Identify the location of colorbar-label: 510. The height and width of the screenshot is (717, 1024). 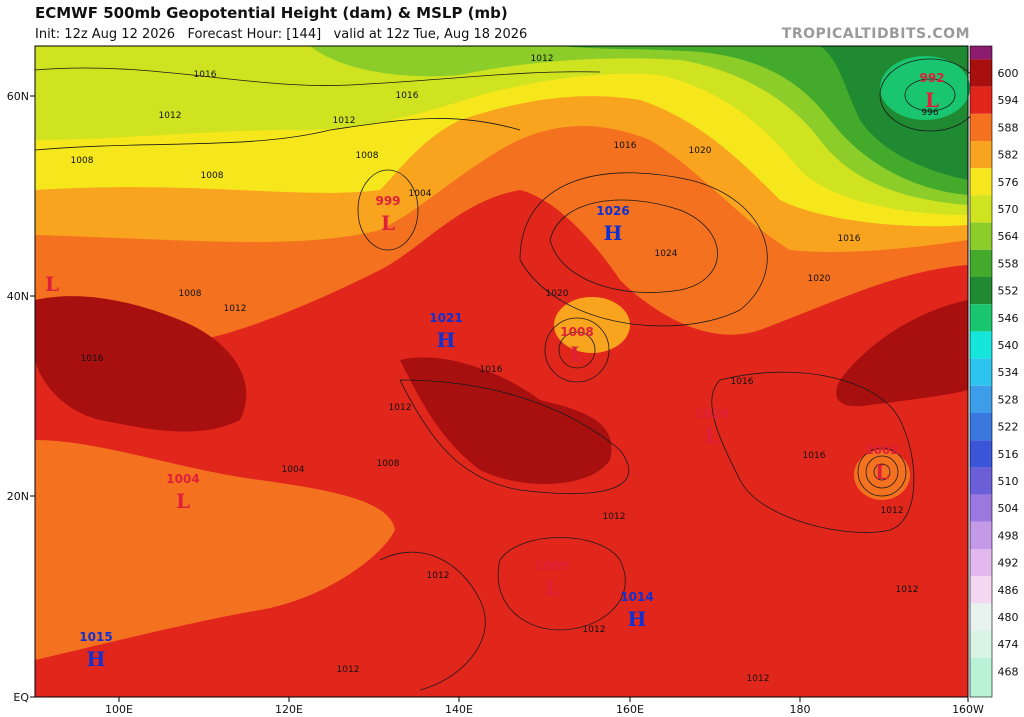
(1008, 481).